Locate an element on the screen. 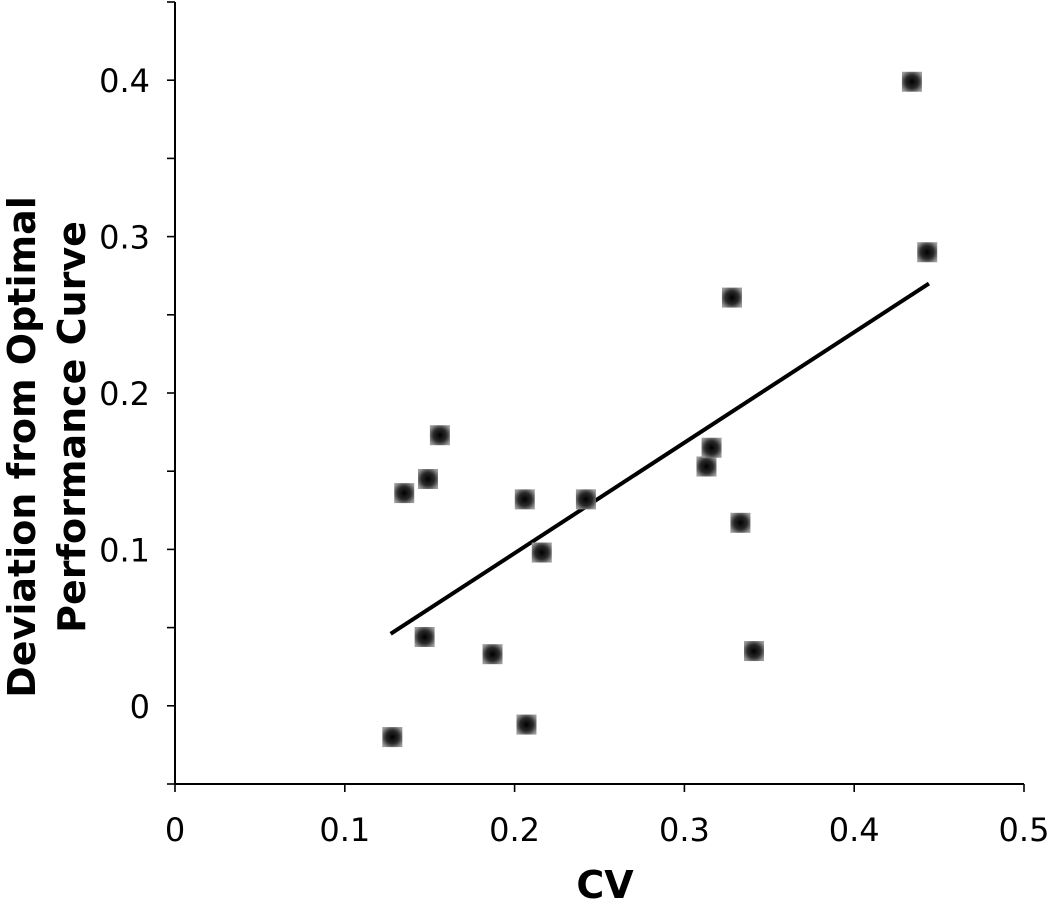 The height and width of the screenshot is (899, 1050). x-tick-label: 0.4 is located at coordinates (854, 830).